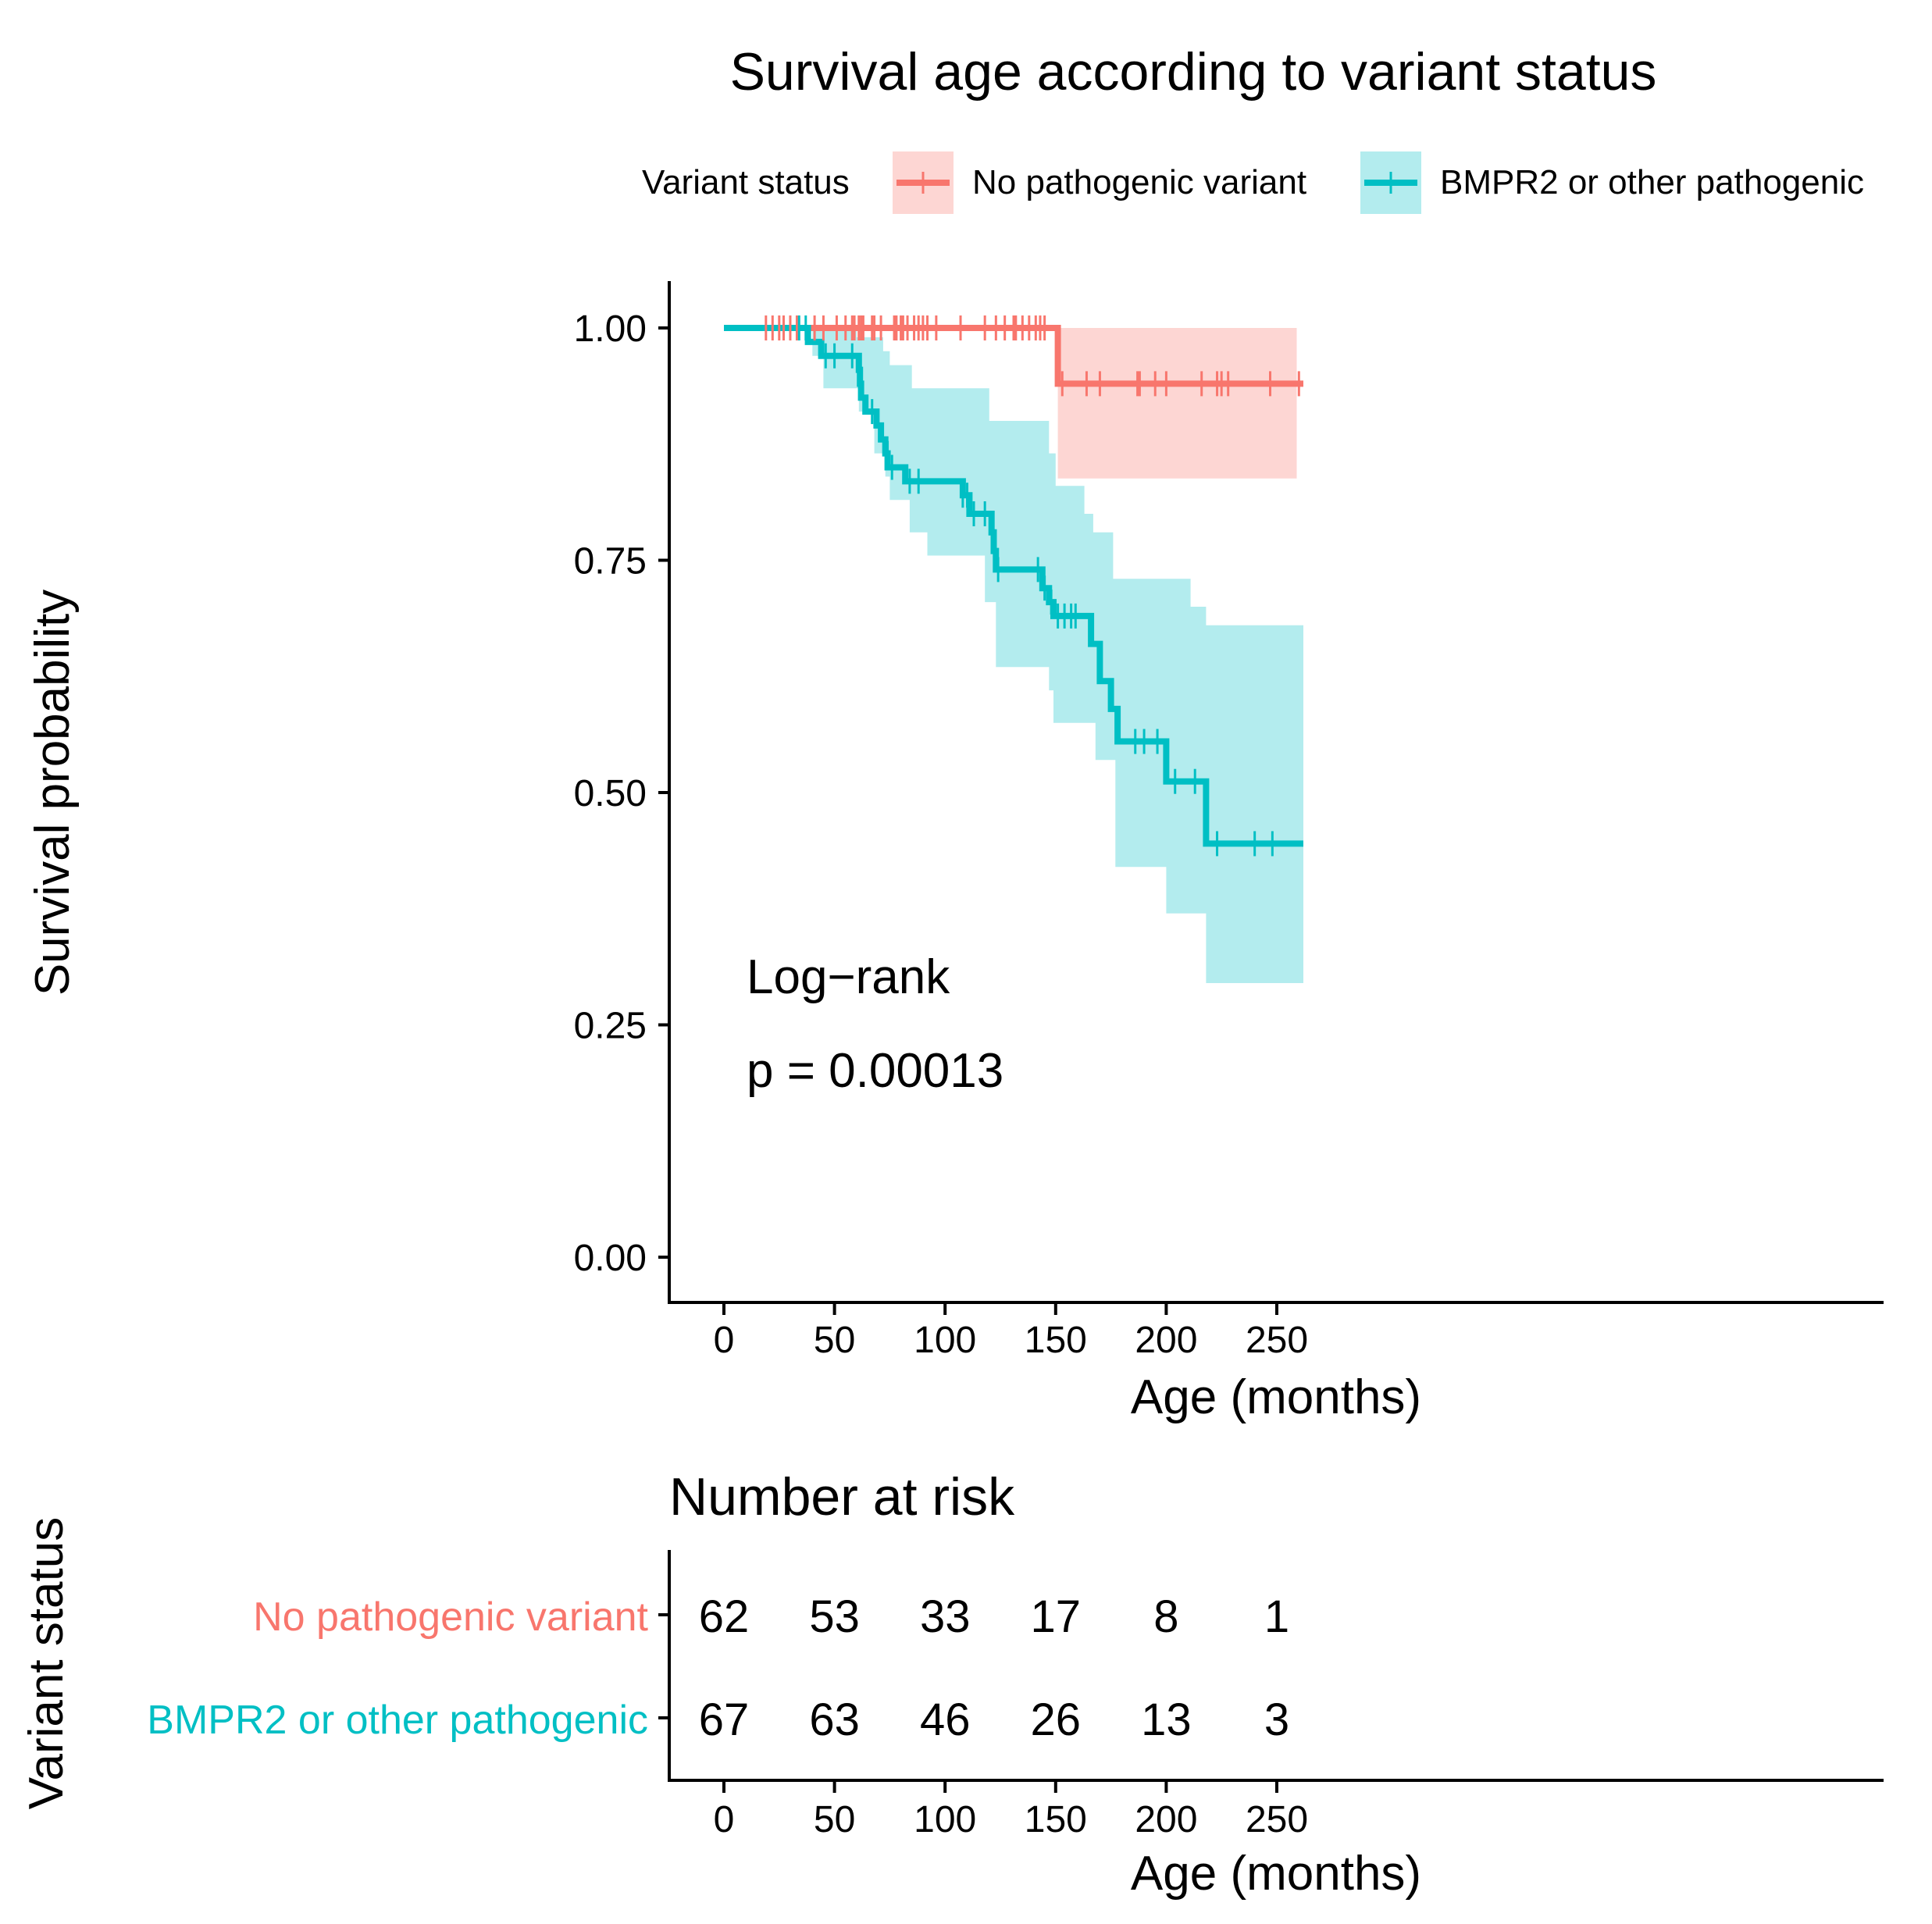 The height and width of the screenshot is (1924, 1932). Describe the element at coordinates (1011, 1810) in the screenshot. I see `risk-table-x-ticks: 0 50 100 150 200 250` at that location.